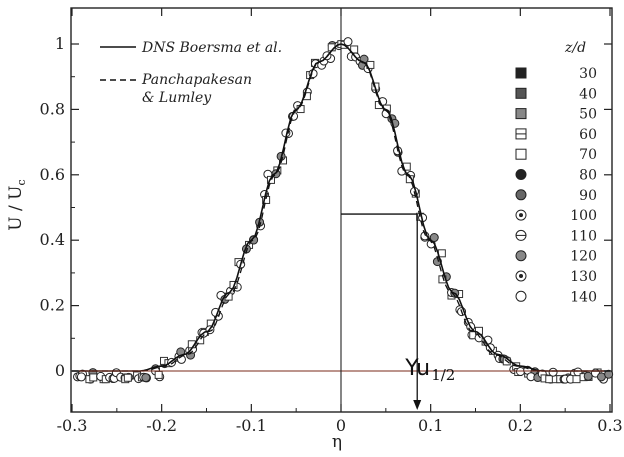 The width and height of the screenshot is (624, 457). I want to click on x-tick-label: 0.1, so click(430, 425).